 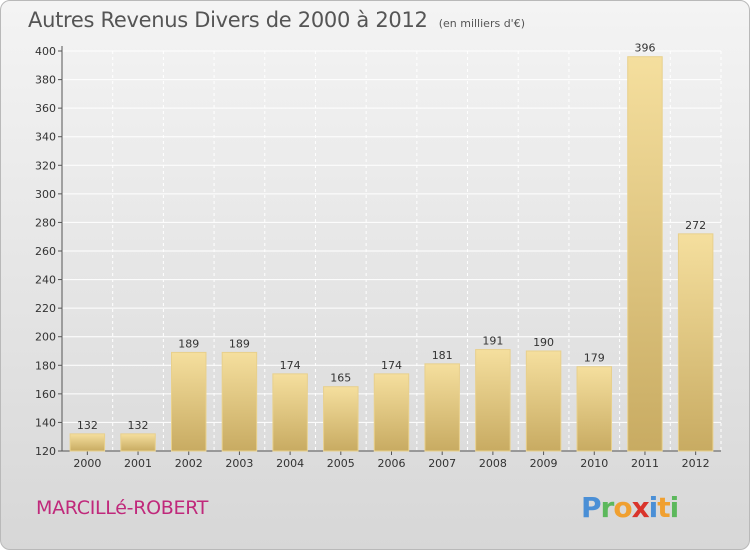 I want to click on x-tick-label-2004: 2004, so click(x=290, y=463).